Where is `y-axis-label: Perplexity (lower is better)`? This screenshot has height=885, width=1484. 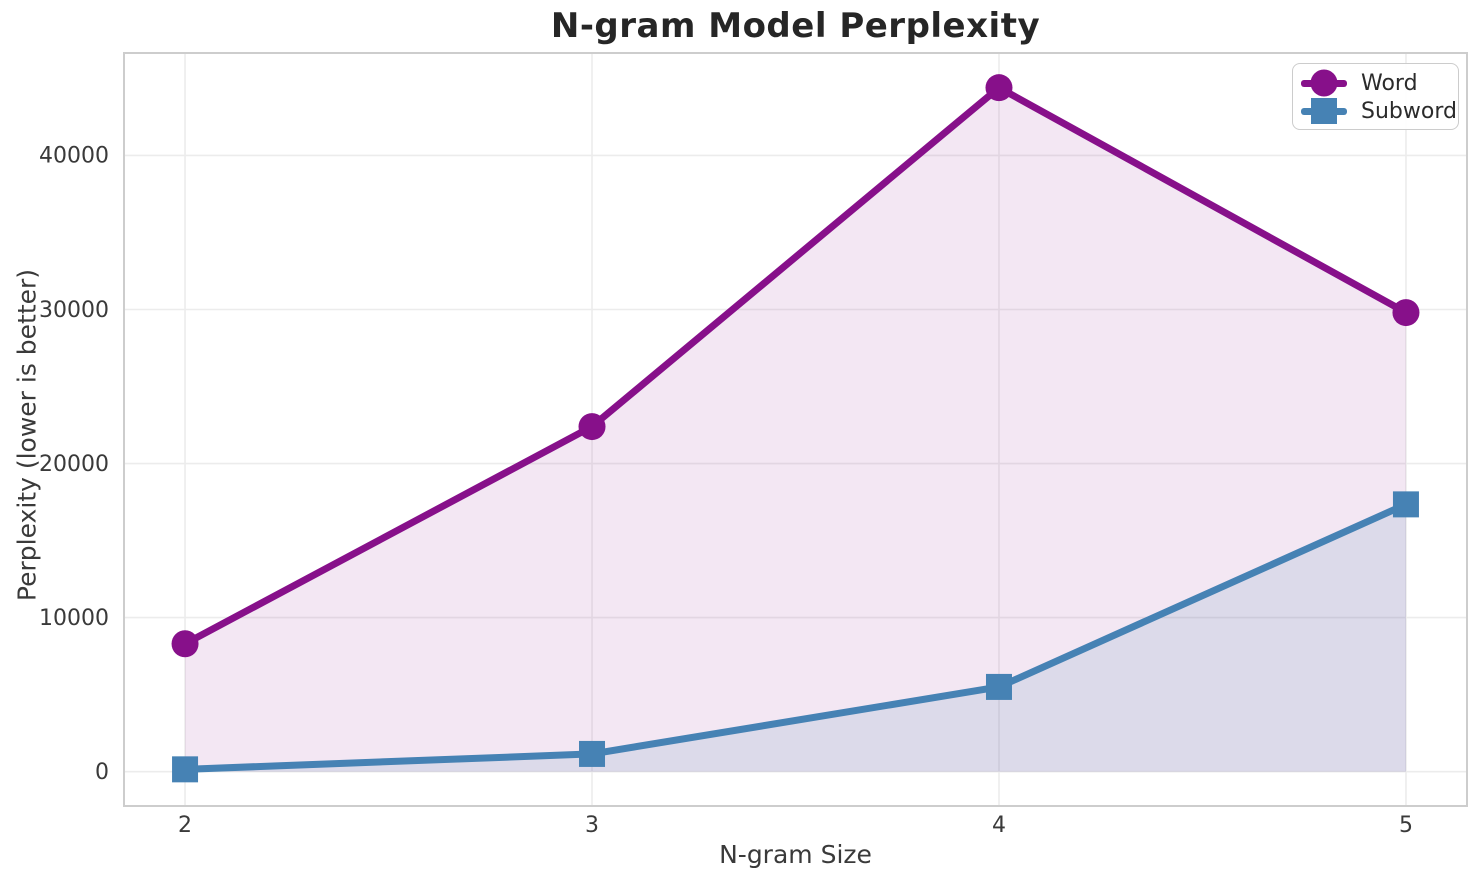
y-axis-label: Perplexity (lower is better) is located at coordinates (27, 435).